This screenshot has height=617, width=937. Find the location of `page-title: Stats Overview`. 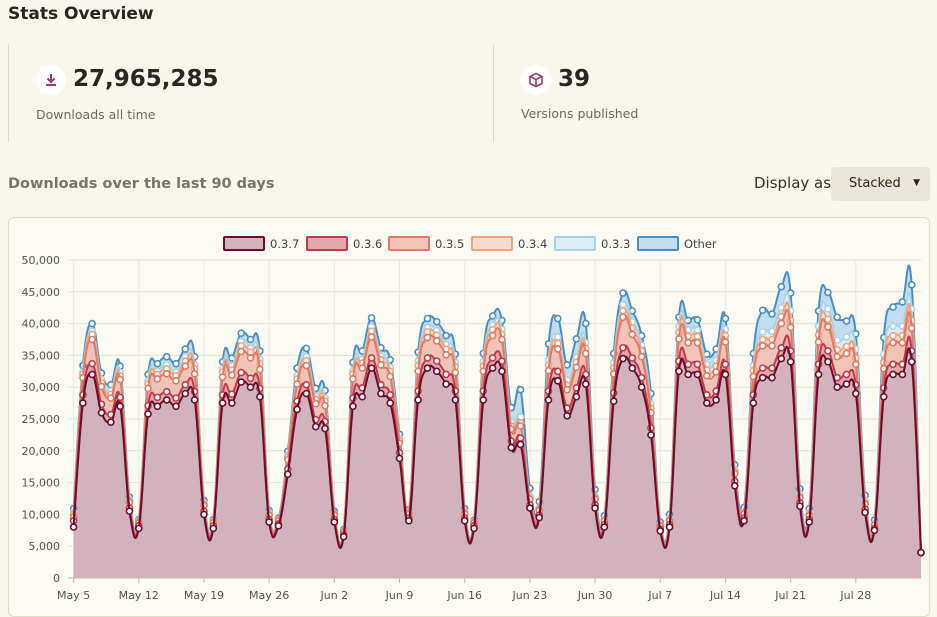

page-title: Stats Overview is located at coordinates (81, 14).